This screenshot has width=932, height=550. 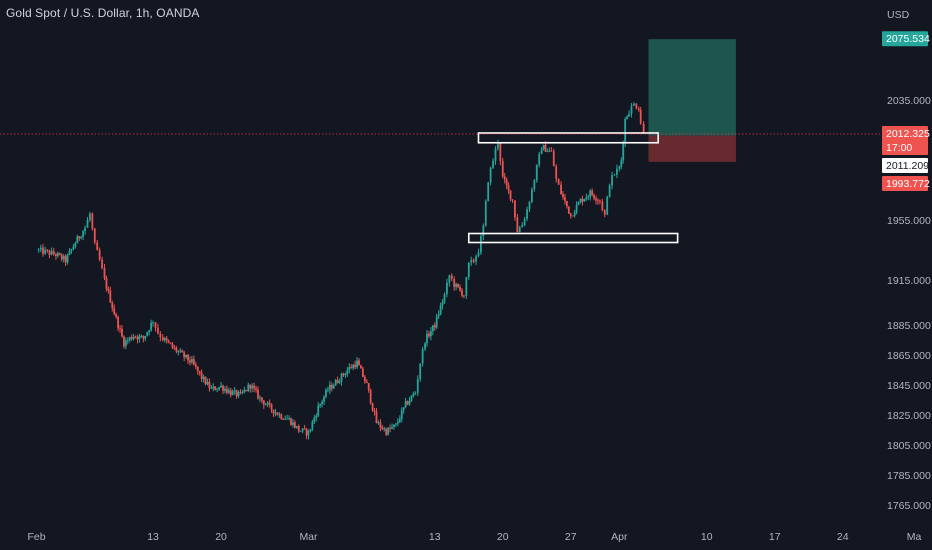 What do you see at coordinates (909, 386) in the screenshot?
I see `y-tick-label: 1845.000` at bounding box center [909, 386].